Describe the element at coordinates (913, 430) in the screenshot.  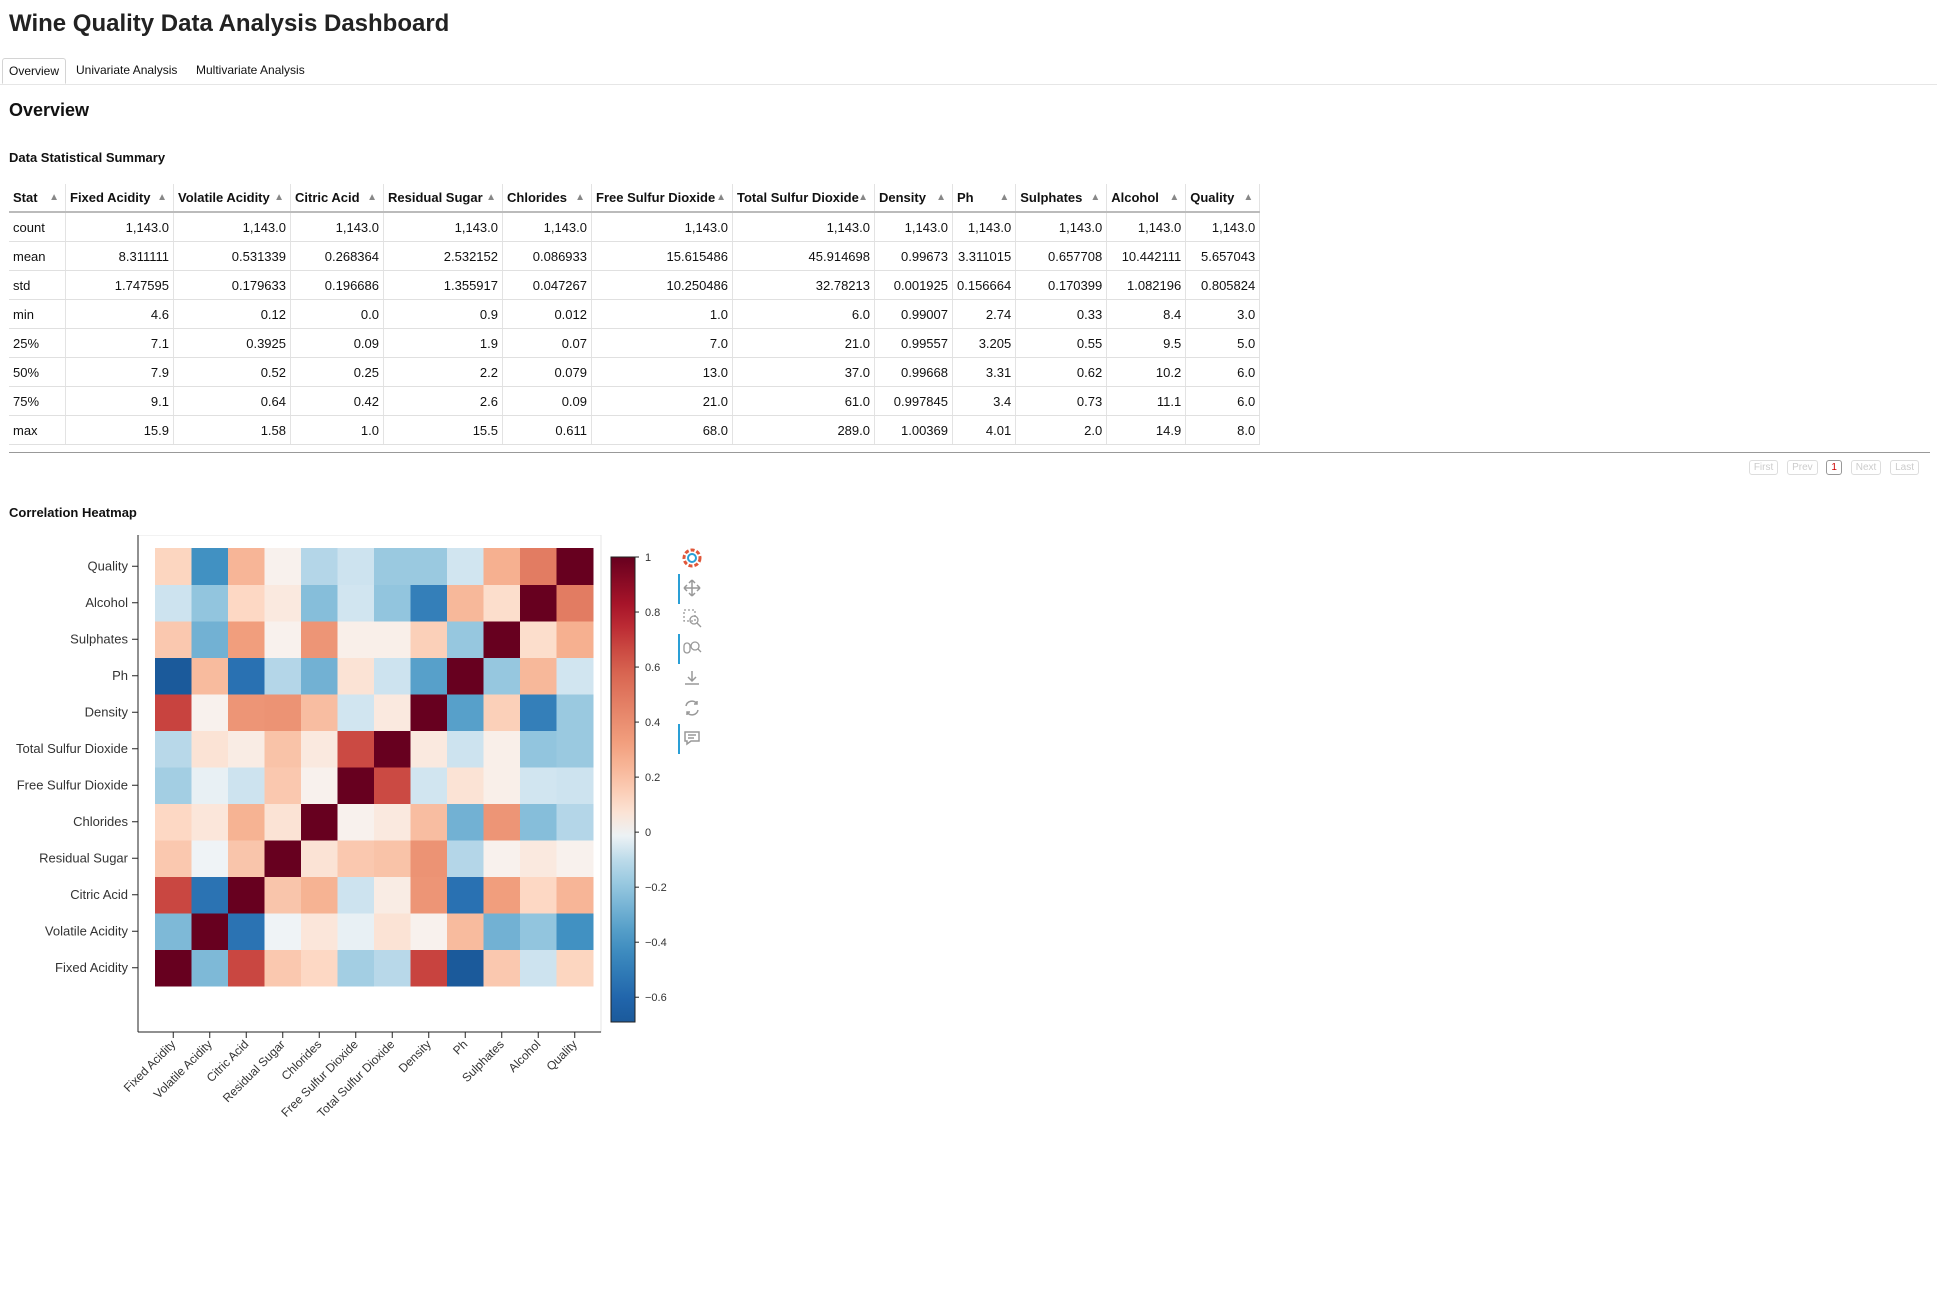
I see `table-cell: 1.00369` at that location.